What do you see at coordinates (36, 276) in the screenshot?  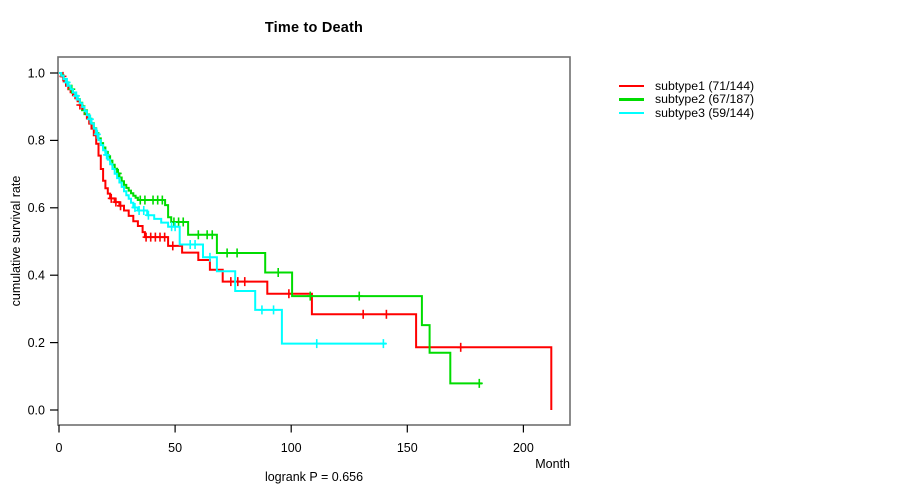 I see `y-tick-label: 0.4` at bounding box center [36, 276].